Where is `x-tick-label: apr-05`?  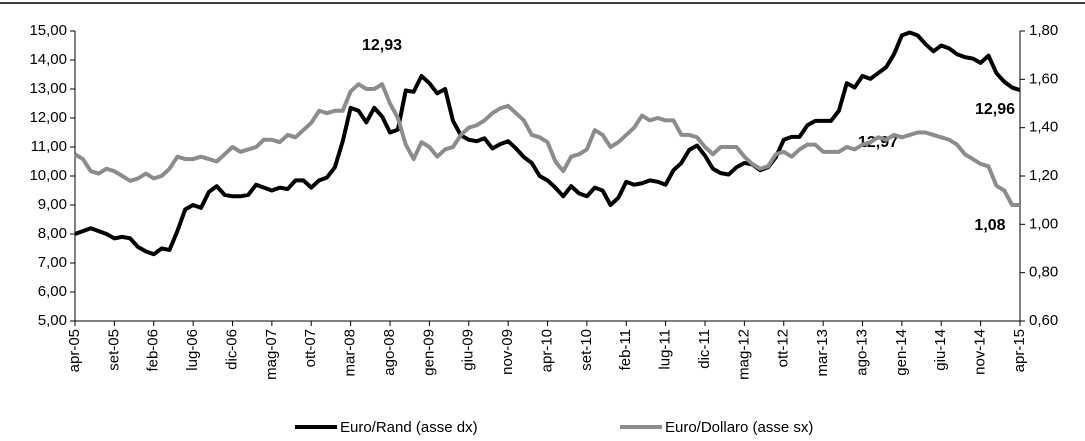 x-tick-label: apr-05 is located at coordinates (74, 350).